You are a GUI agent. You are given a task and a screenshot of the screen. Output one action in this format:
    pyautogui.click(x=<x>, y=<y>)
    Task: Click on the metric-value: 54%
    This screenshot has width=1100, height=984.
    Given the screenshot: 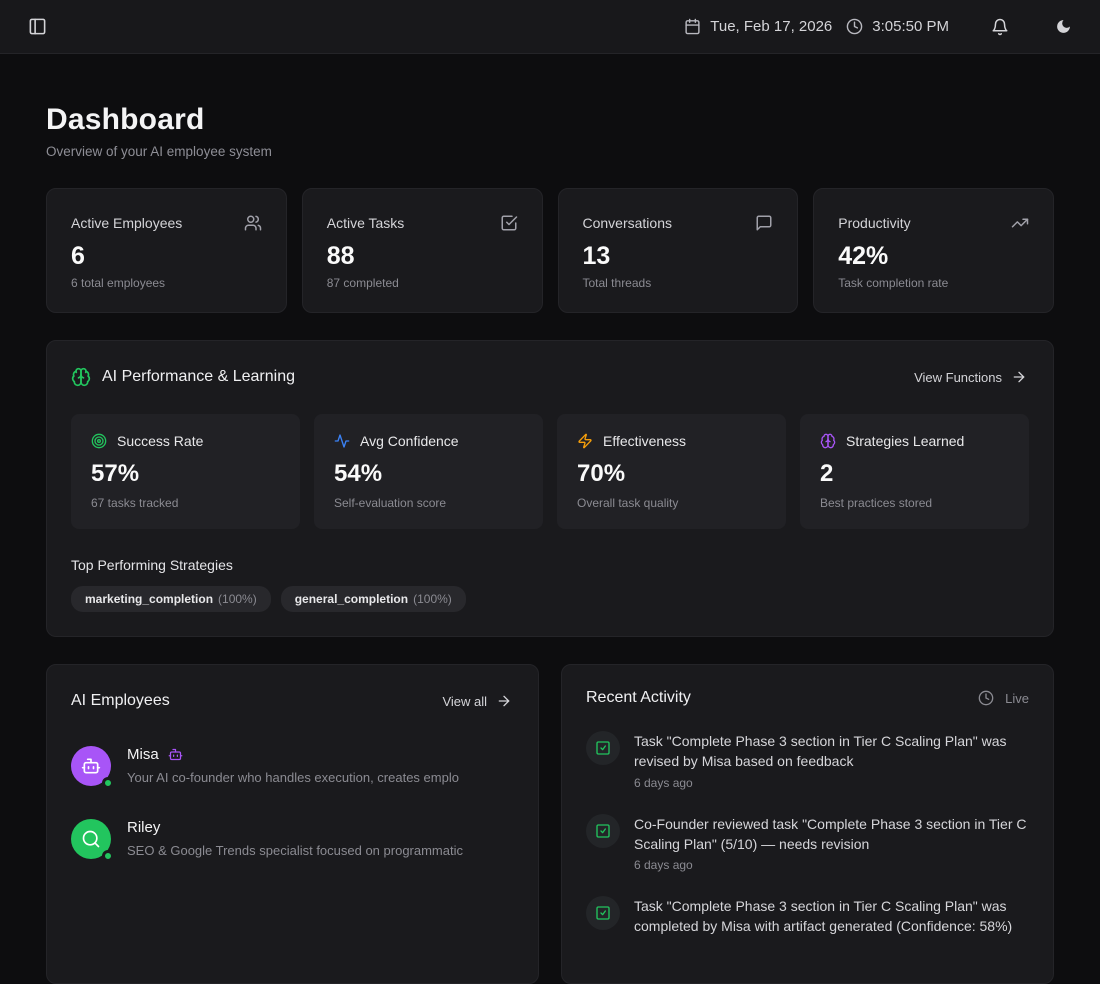 What is the action you would take?
    pyautogui.click(x=358, y=473)
    